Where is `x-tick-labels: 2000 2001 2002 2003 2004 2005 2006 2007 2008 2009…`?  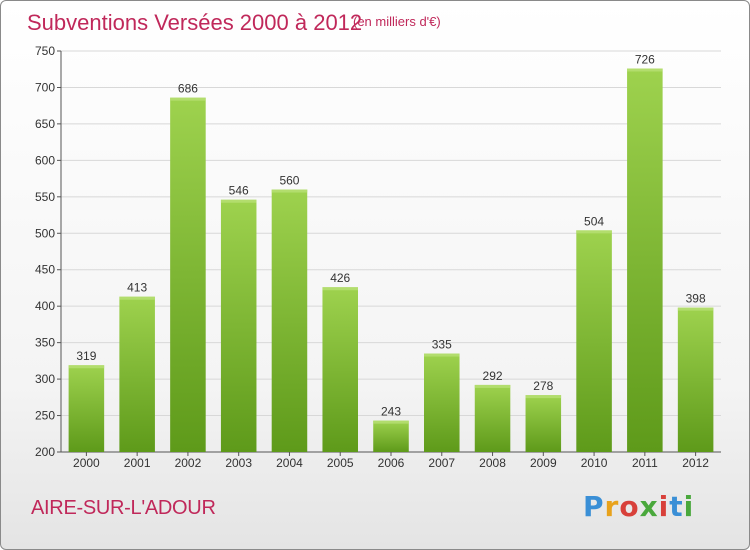
x-tick-labels: 2000 2001 2002 2003 2004 2005 2006 2007 2008 2009… is located at coordinates (391, 463).